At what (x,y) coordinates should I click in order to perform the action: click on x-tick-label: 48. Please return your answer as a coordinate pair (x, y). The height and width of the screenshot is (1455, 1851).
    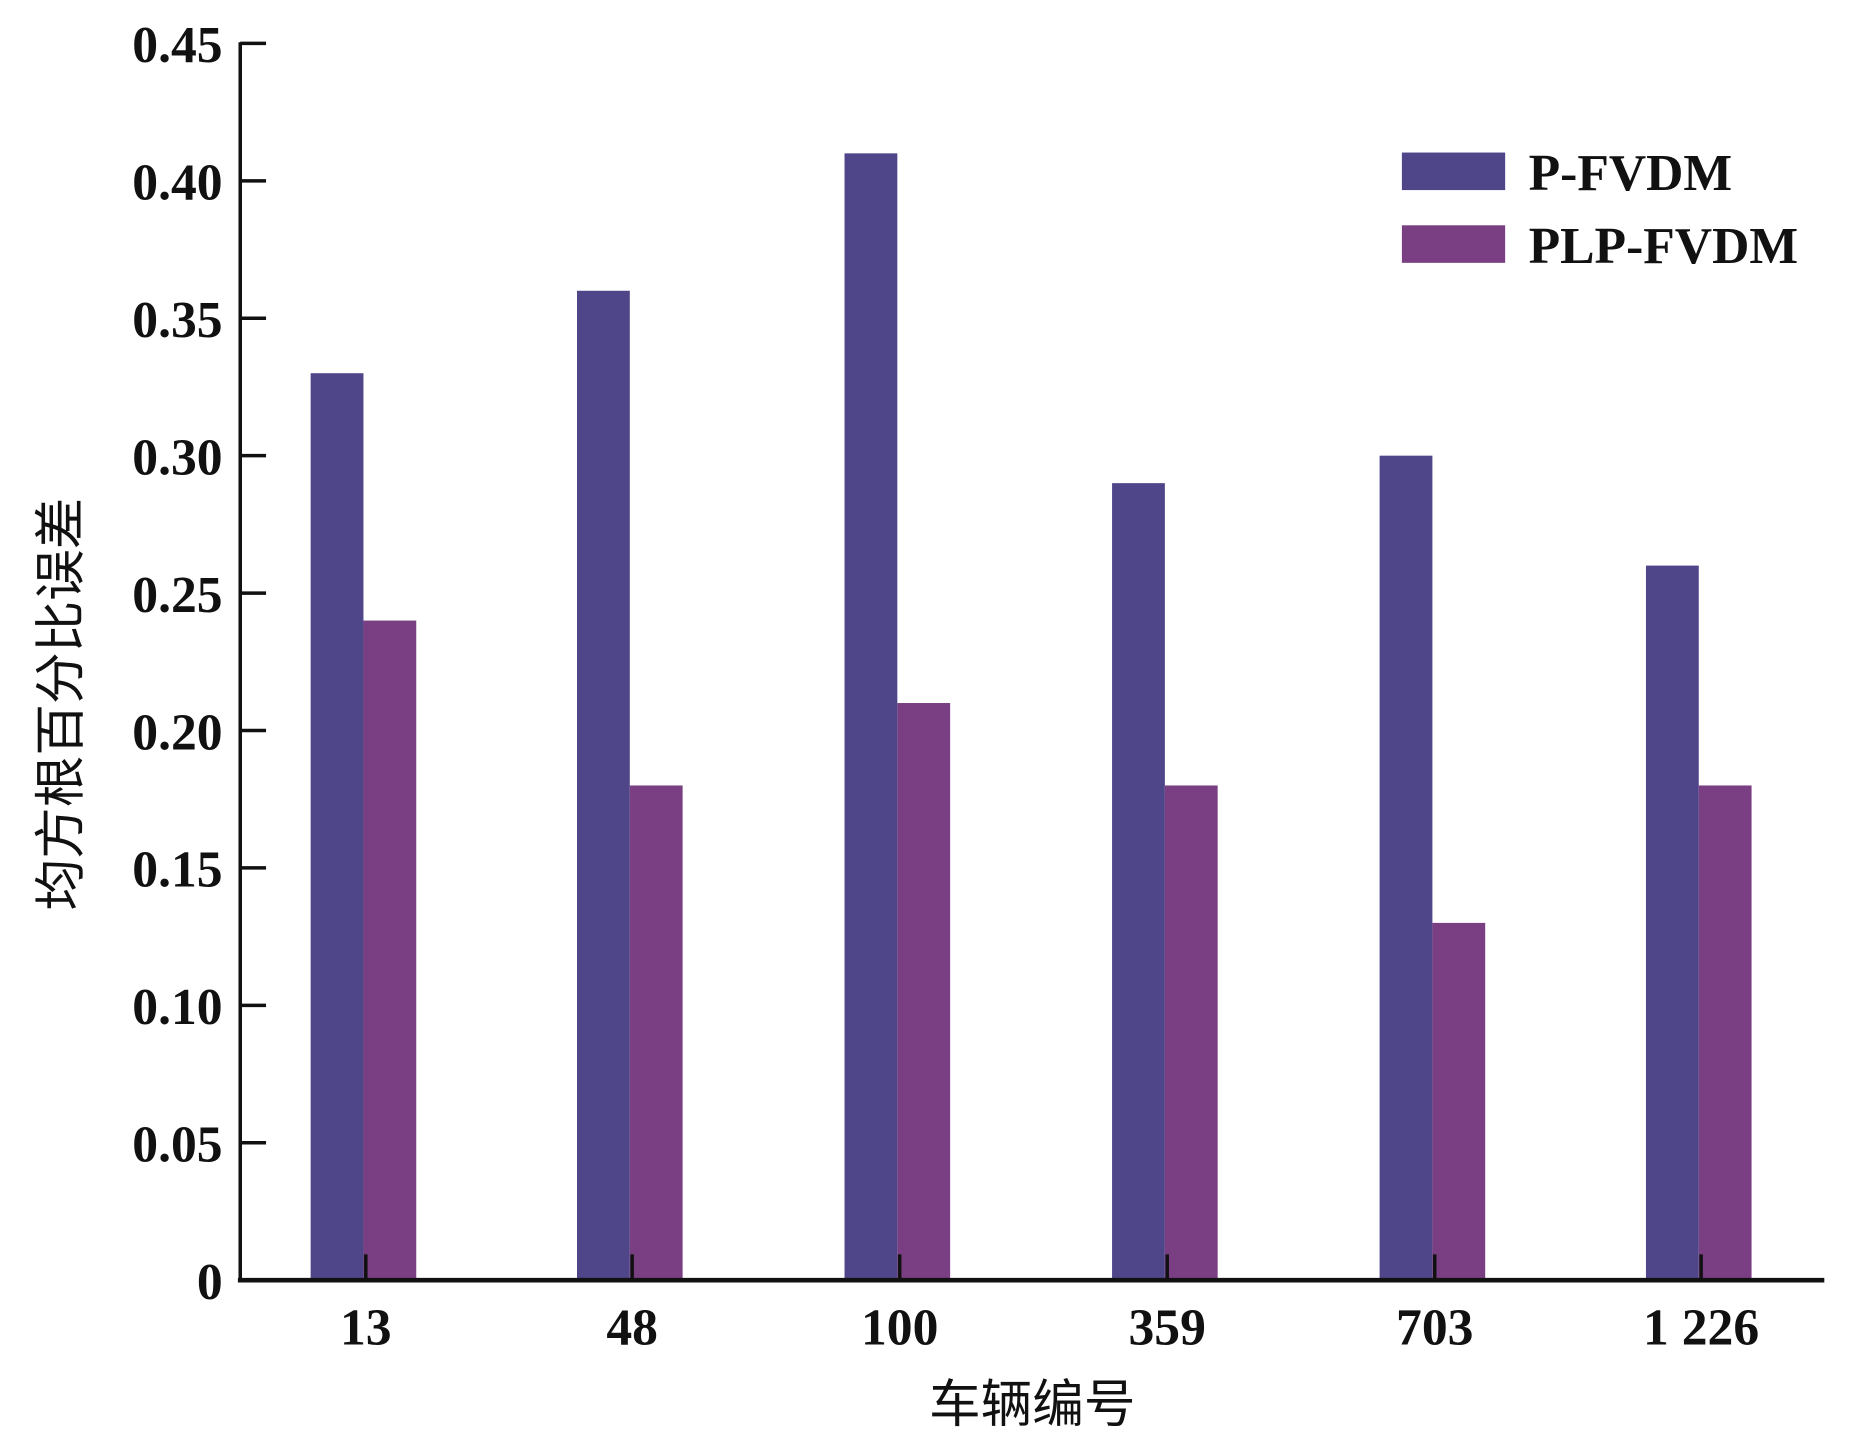
    Looking at the image, I should click on (632, 1328).